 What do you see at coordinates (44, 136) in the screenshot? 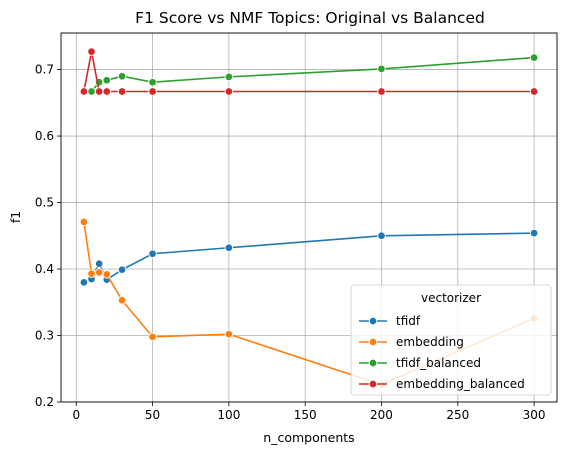
I see `y-tick-label: 0.6` at bounding box center [44, 136].